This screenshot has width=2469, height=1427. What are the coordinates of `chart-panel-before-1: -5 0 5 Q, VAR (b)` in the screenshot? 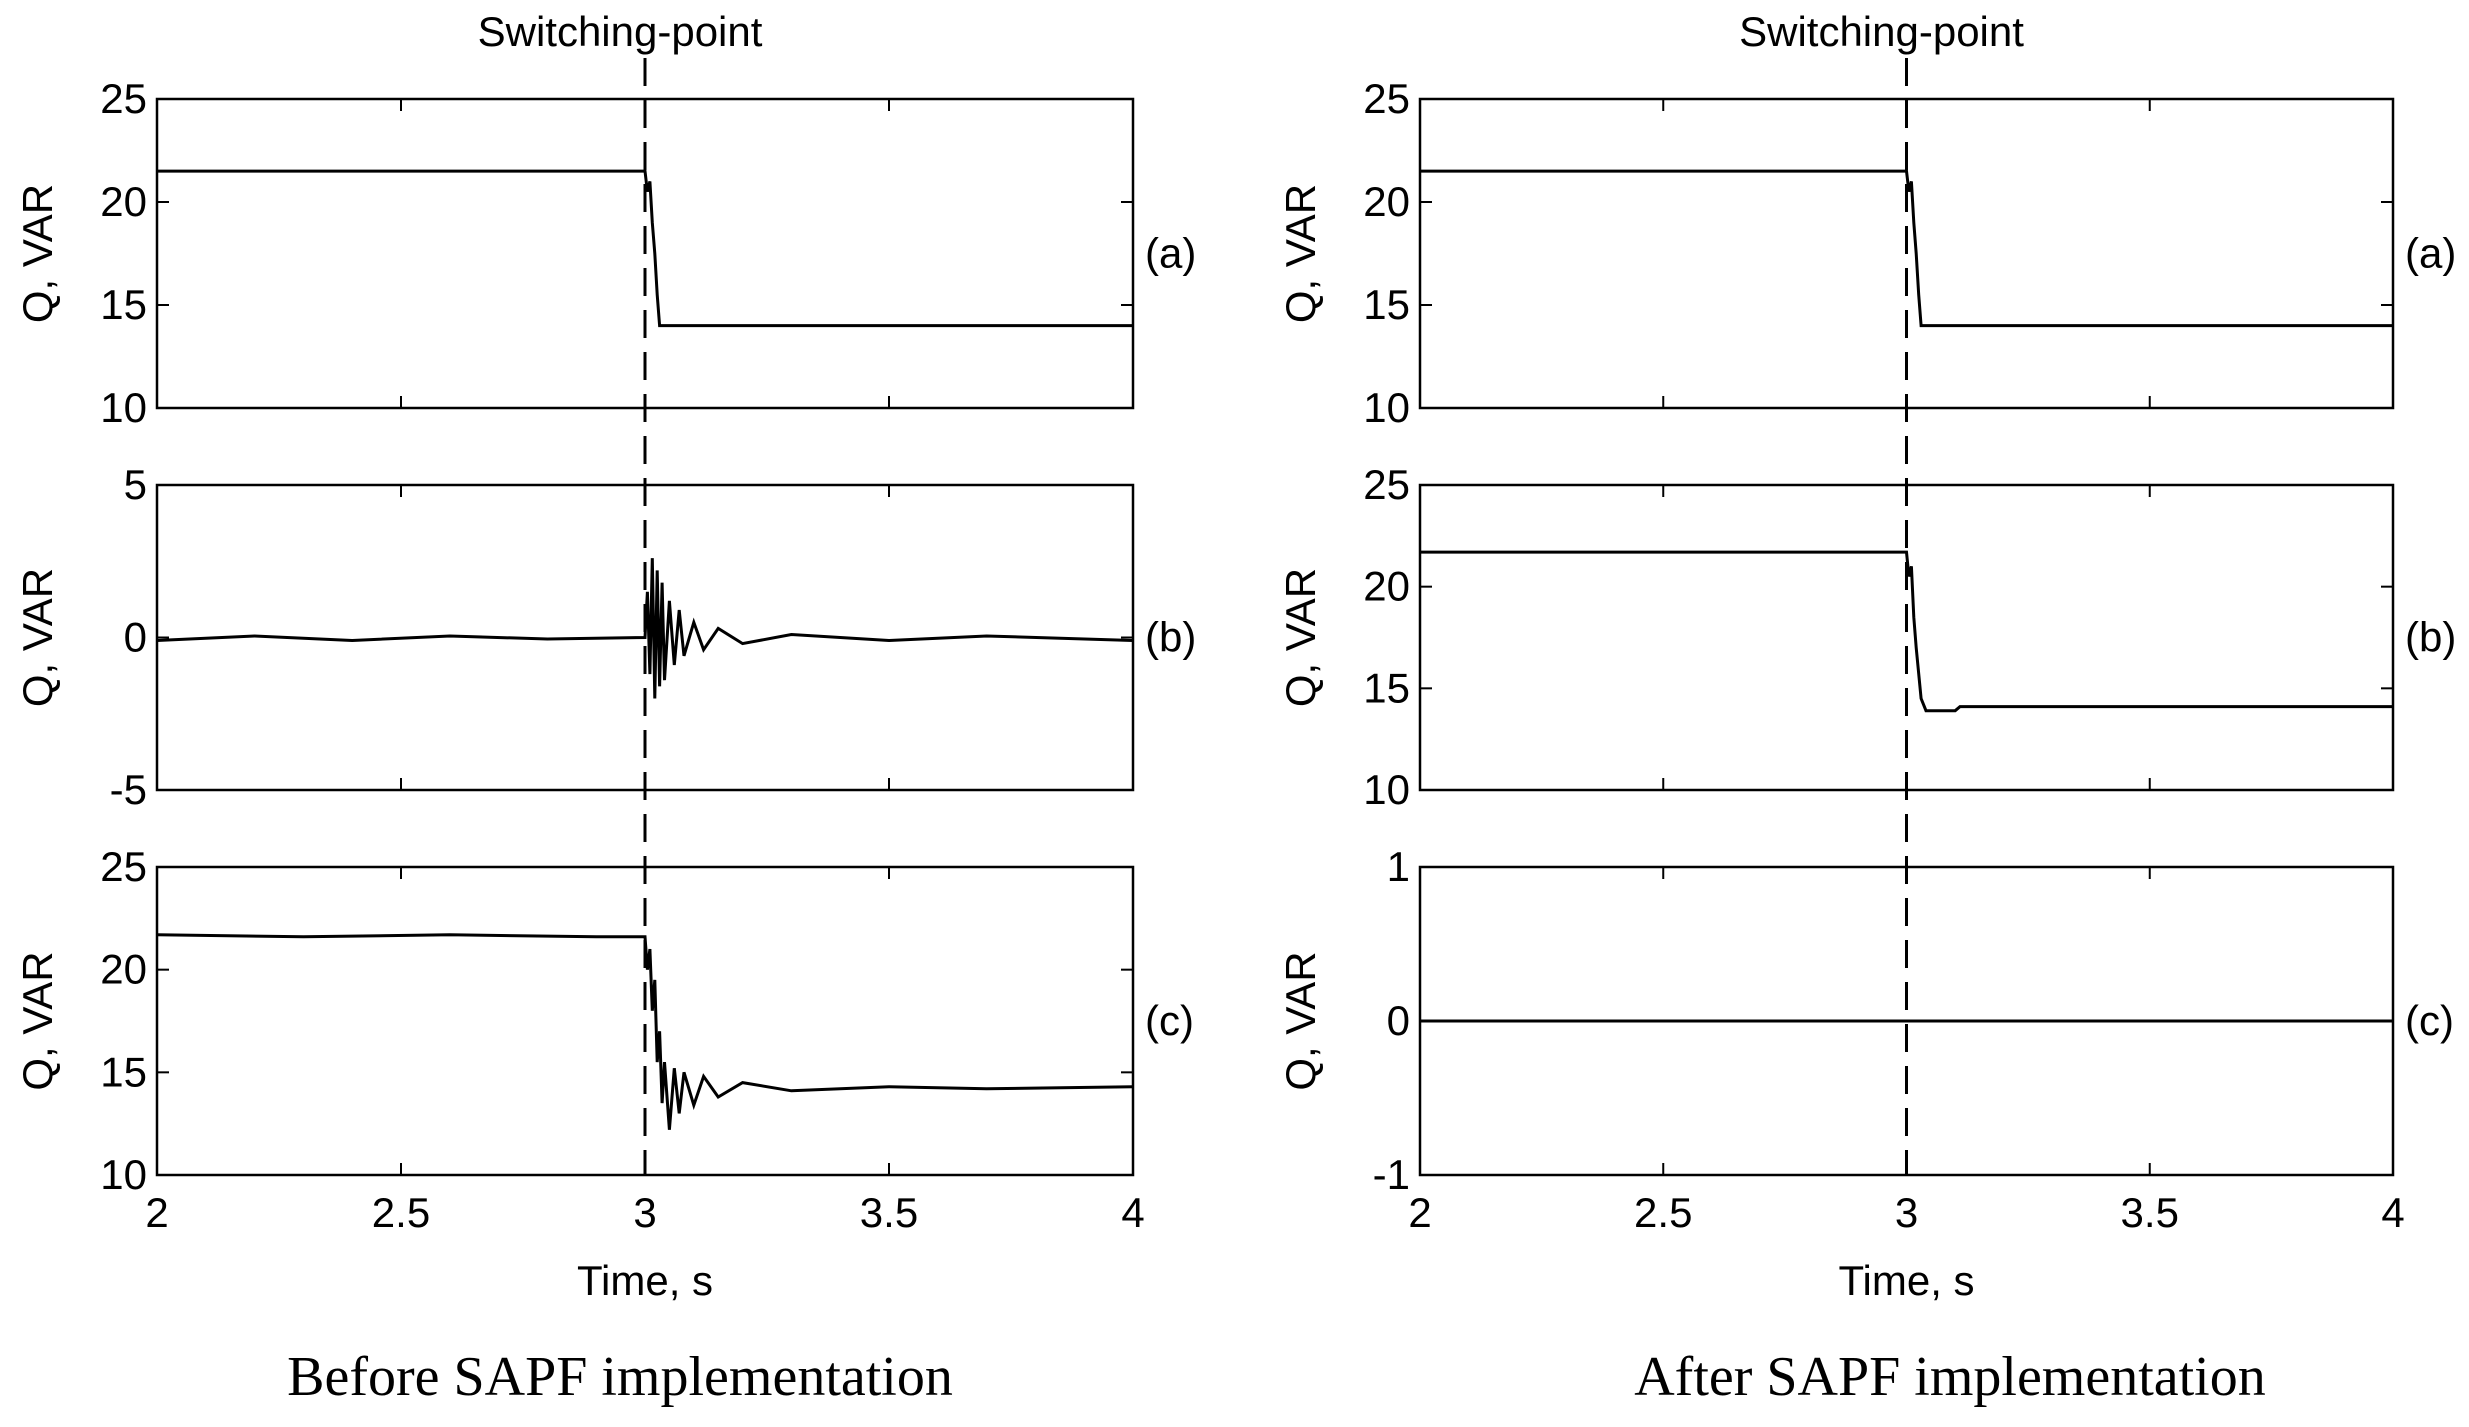 It's located at (605, 637).